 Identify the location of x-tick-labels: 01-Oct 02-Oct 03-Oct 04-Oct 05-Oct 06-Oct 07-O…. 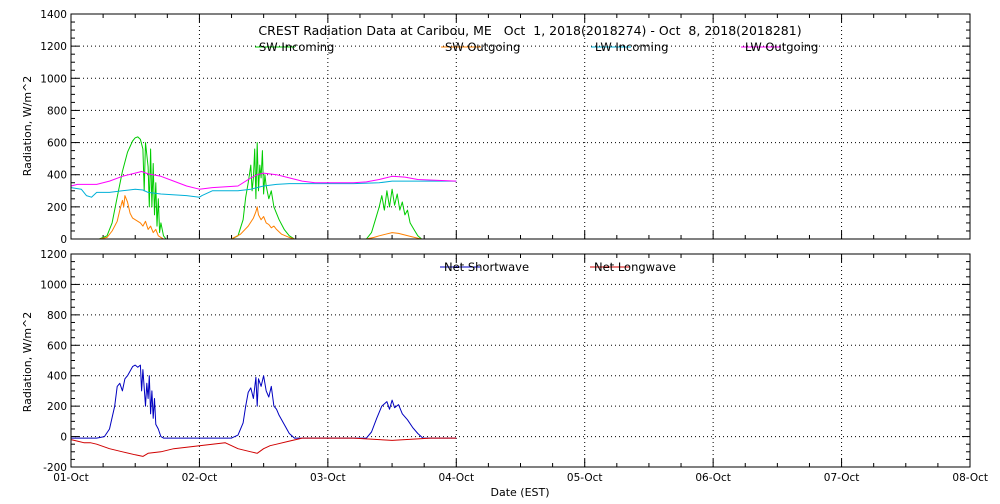
(520, 478).